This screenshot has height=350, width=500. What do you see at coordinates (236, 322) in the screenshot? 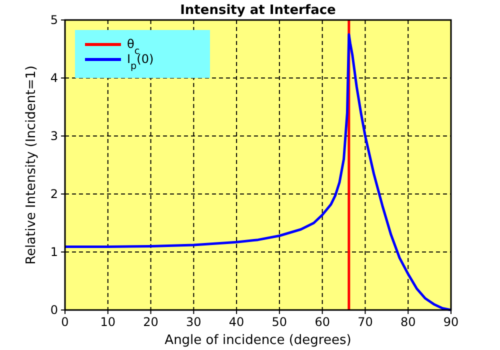
I see `x-tick-label: 40` at bounding box center [236, 322].